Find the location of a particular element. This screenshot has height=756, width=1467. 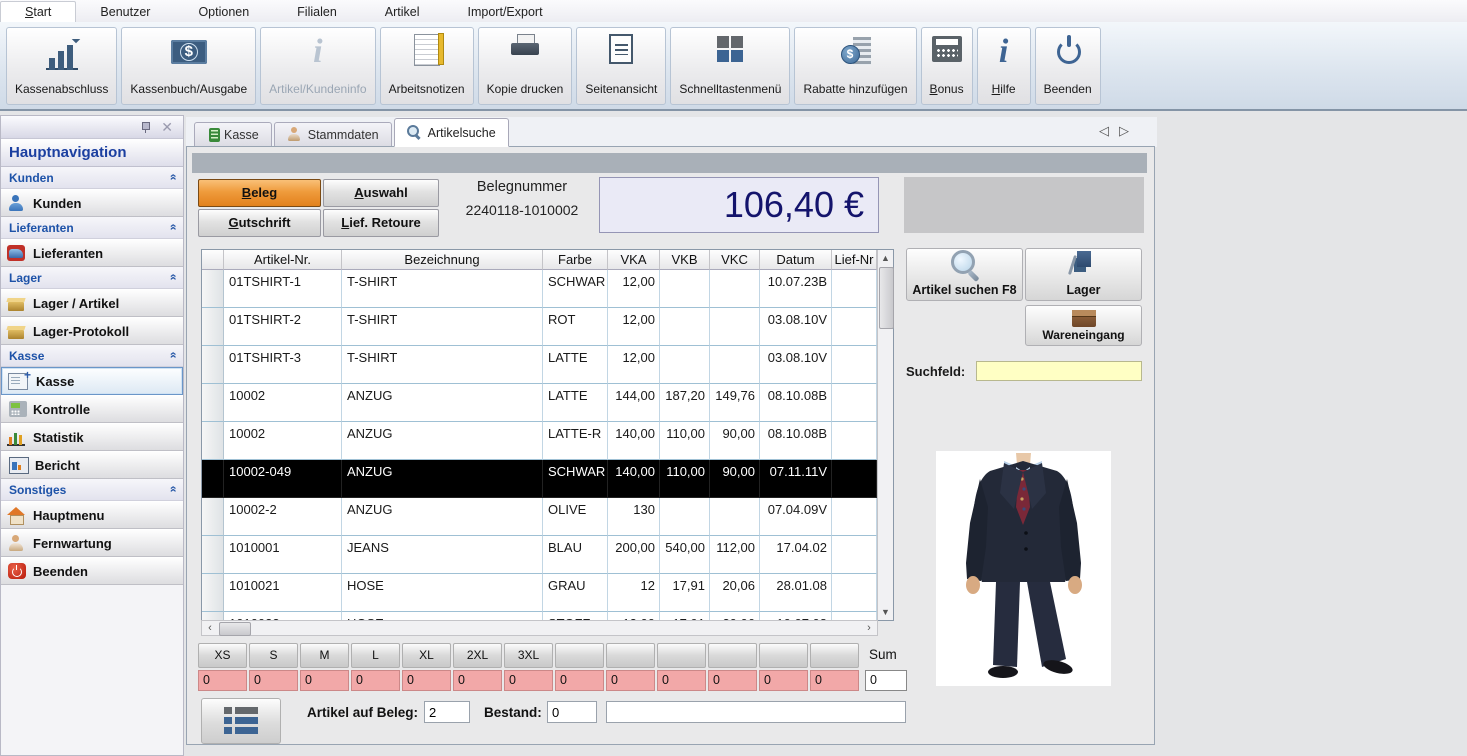

sidebar-item-kontrolle: Kontrolle is located at coordinates (92, 409).